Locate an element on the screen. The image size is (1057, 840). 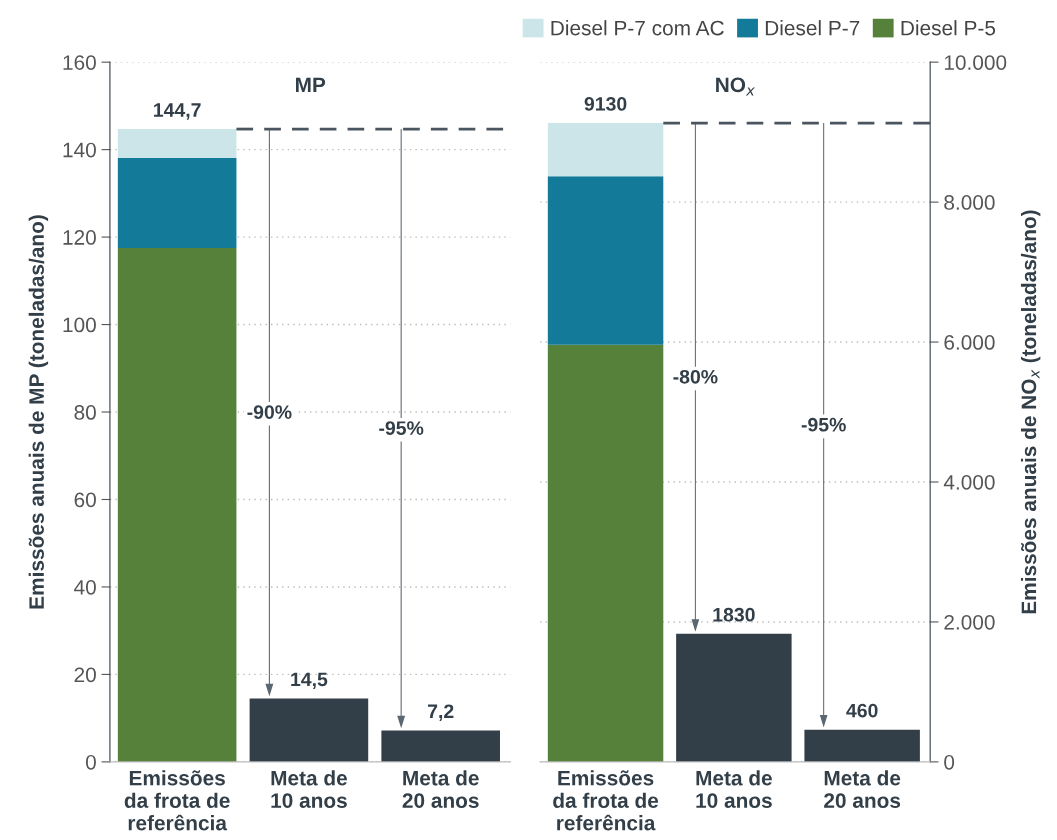
y-tick-label: 120 is located at coordinates (79, 237).